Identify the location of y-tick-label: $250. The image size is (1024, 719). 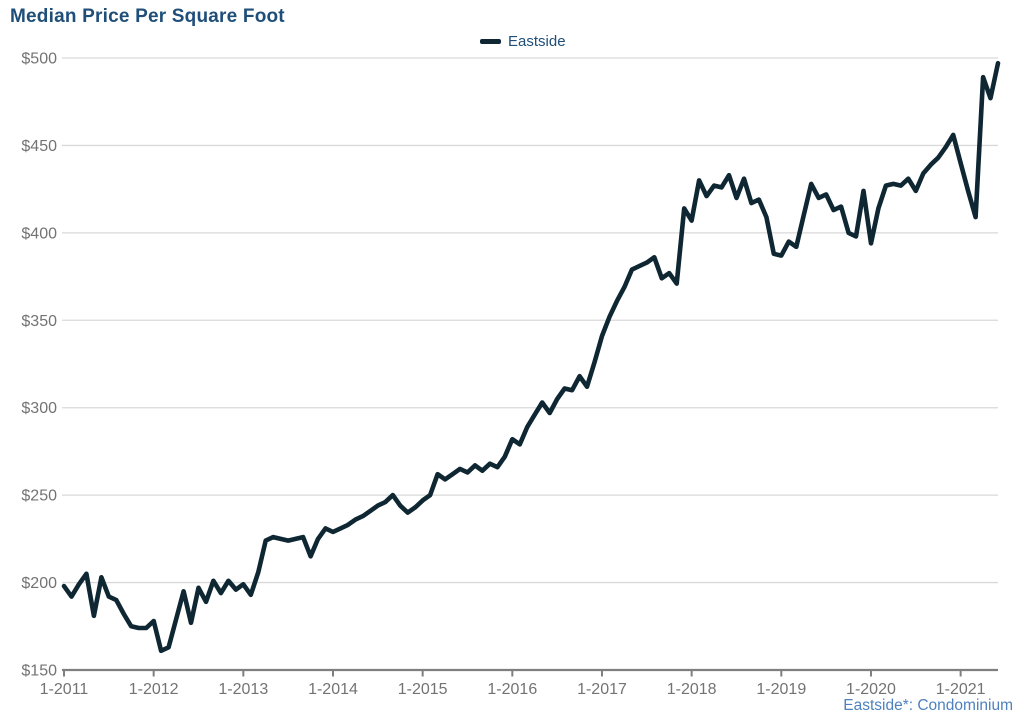
(39, 496).